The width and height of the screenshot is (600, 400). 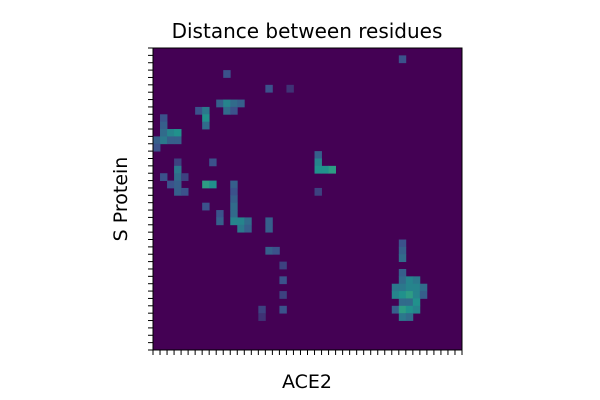 I want to click on x-axis-label: ACE2, so click(x=307, y=382).